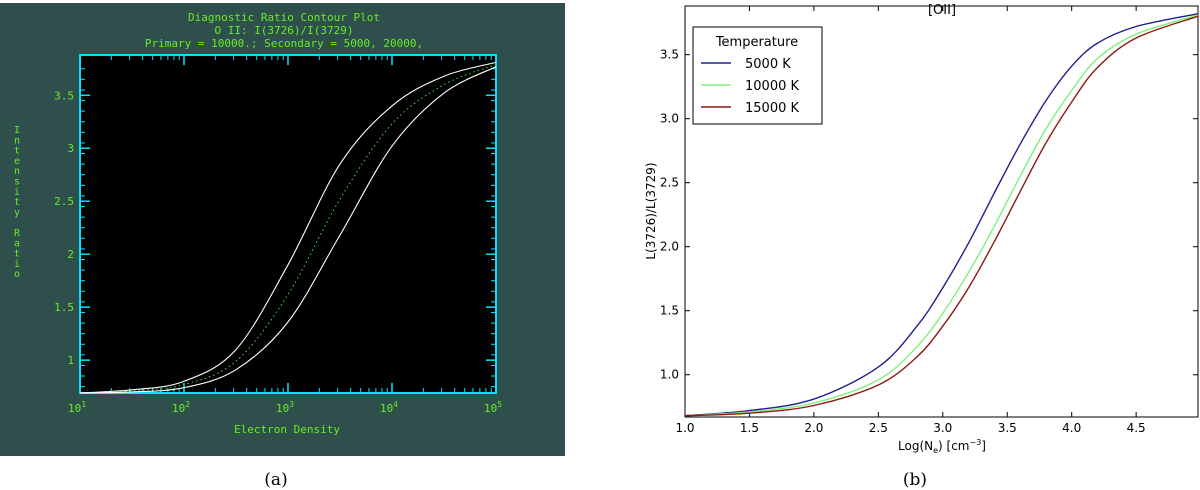 The width and height of the screenshot is (1200, 490). I want to click on panel-a-y-tick-label: 1.5, so click(64, 307).